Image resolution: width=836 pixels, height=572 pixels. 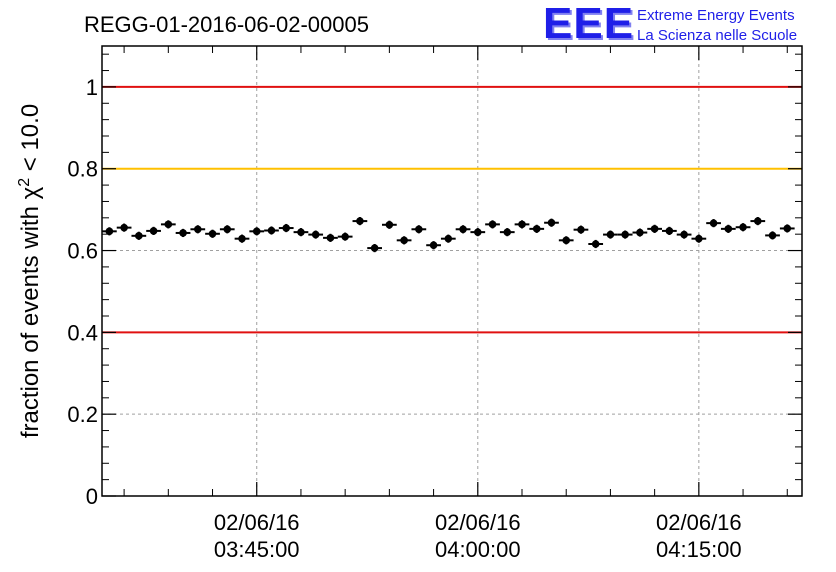 I want to click on x-tick-label-time: 04:00:00, so click(x=478, y=549).